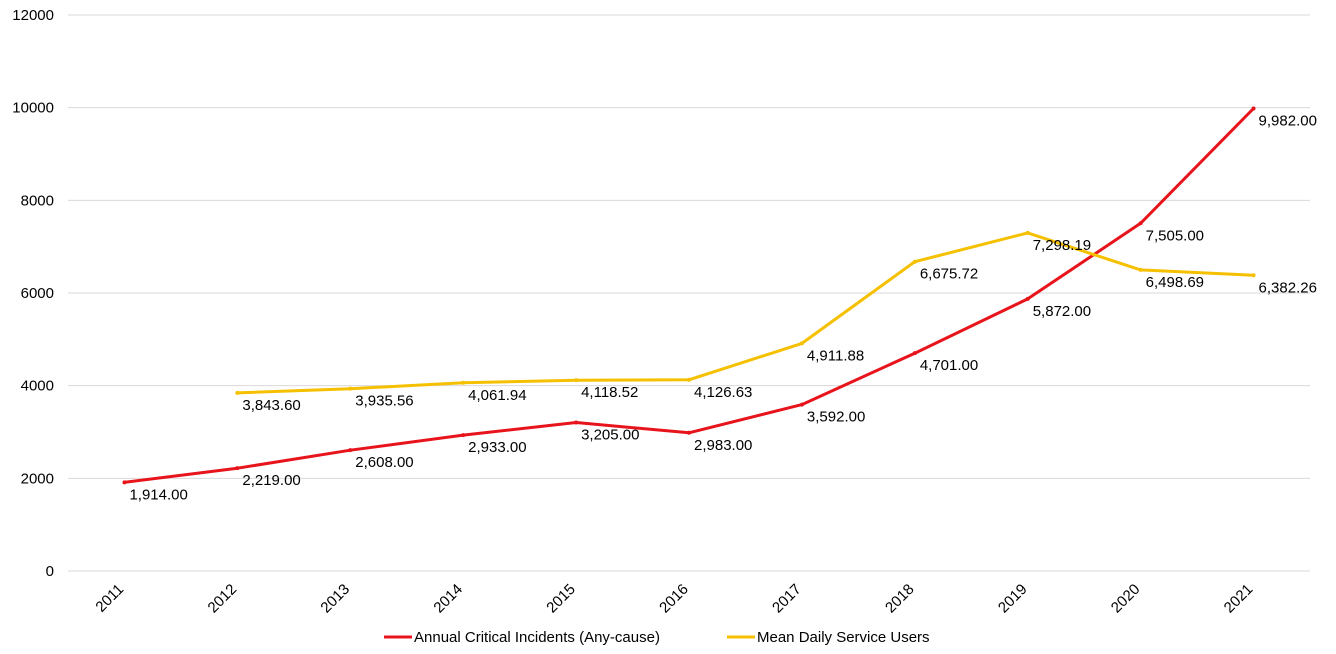 The height and width of the screenshot is (654, 1336). Describe the element at coordinates (561, 599) in the screenshot. I see `x-tick-label: 2015` at that location.